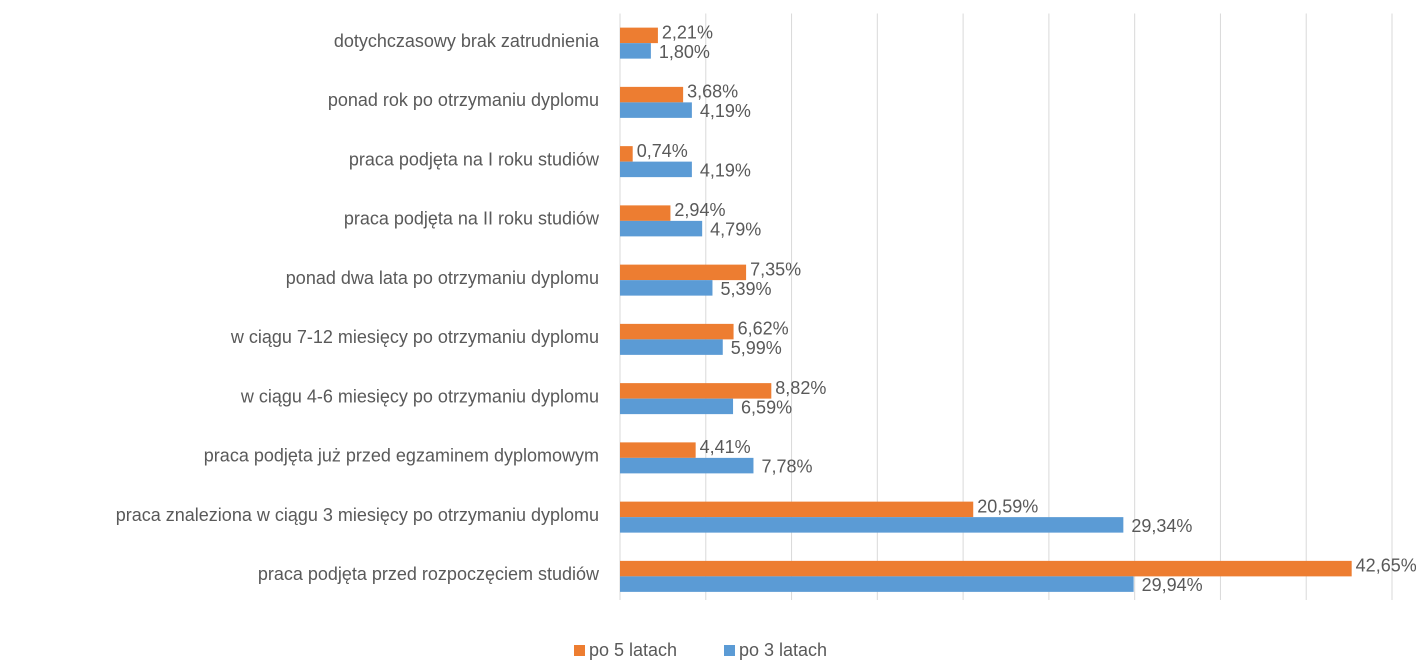 The image size is (1416, 666). I want to click on value-label: 2,94%, so click(699, 210).